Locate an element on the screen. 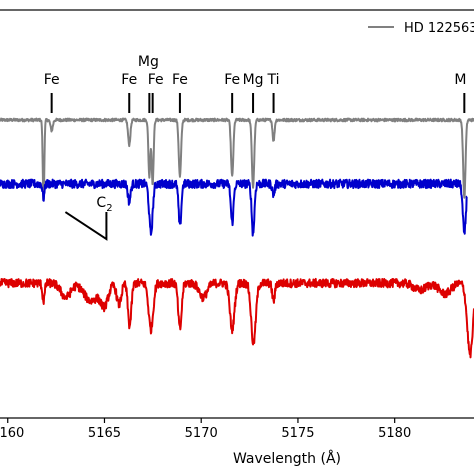 Image resolution: width=474 pixels, height=474 pixels. marker-label-7: Mg is located at coordinates (253, 80).